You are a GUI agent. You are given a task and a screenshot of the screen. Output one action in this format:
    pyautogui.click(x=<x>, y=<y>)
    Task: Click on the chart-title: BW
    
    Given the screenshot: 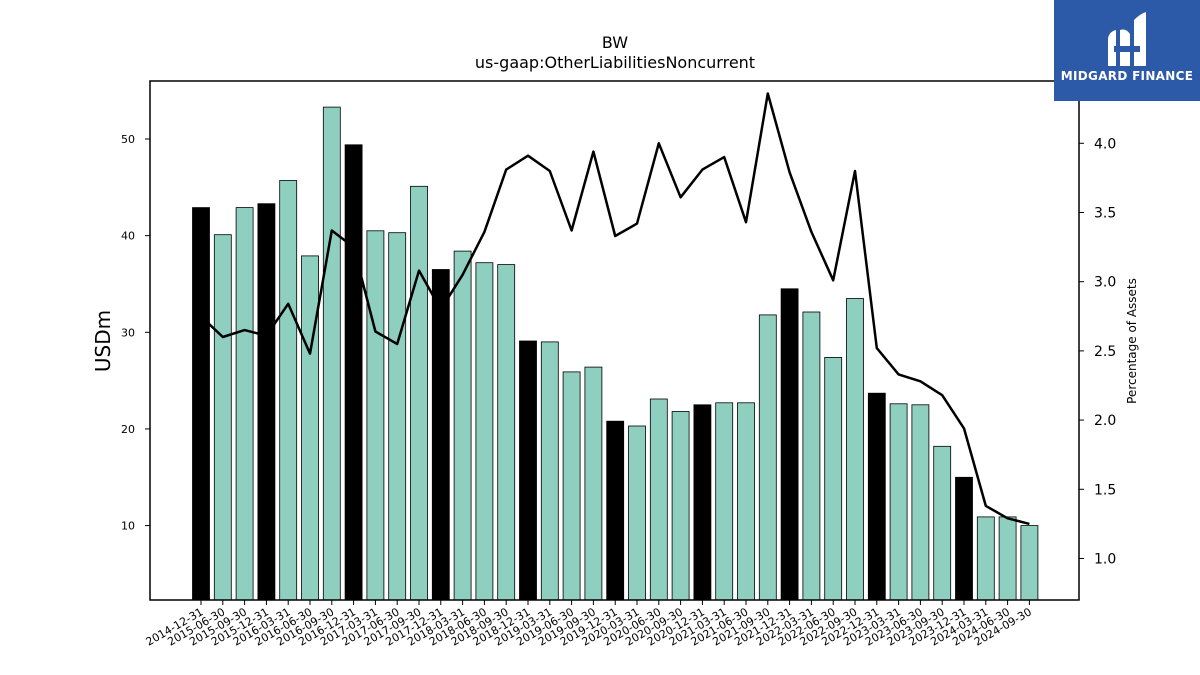 What is the action you would take?
    pyautogui.click(x=615, y=42)
    